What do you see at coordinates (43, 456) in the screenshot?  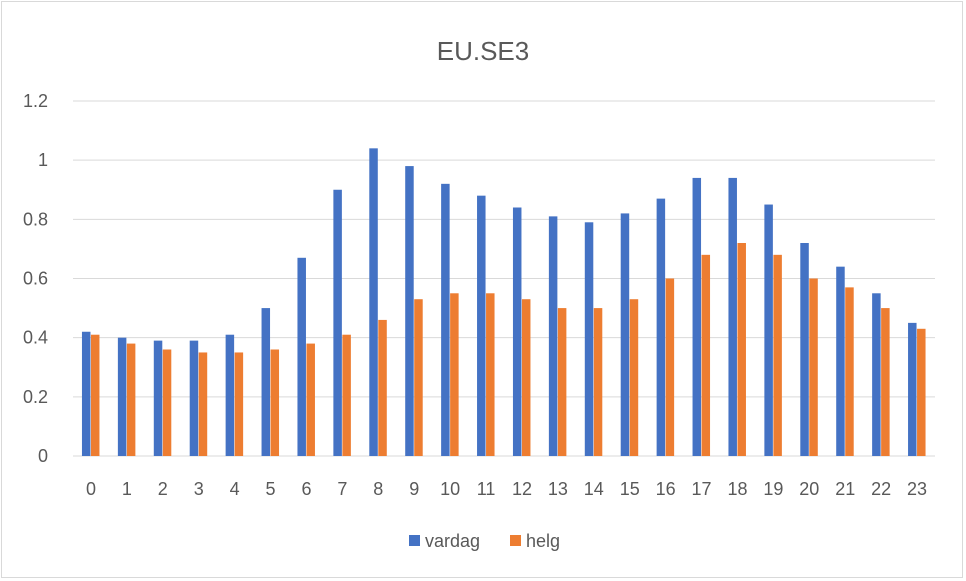 I see `y-tick-label: 0` at bounding box center [43, 456].